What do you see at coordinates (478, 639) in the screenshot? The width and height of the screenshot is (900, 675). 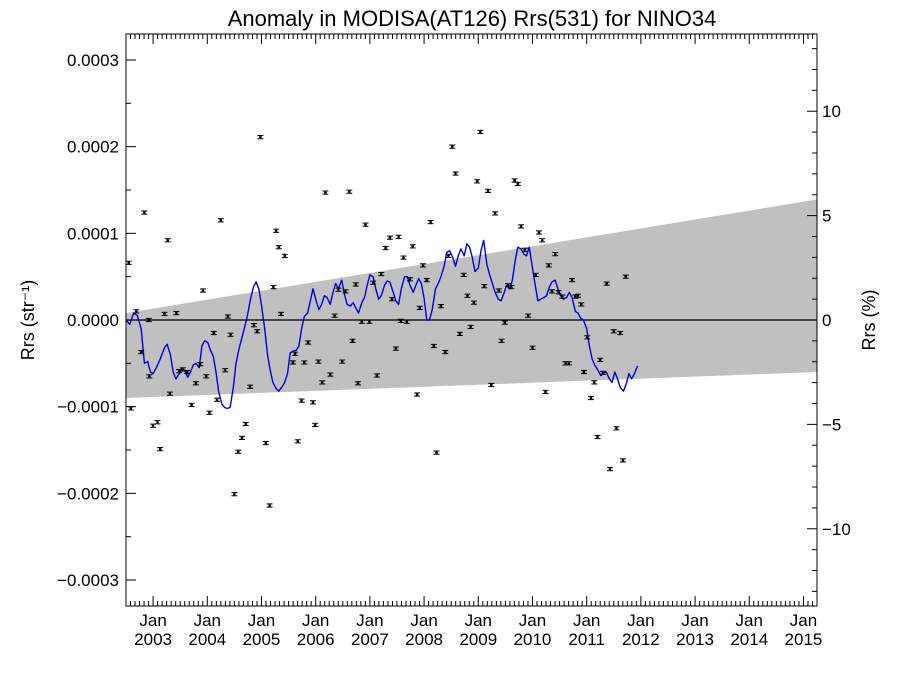 I see `x-tick-label-year: 2009` at bounding box center [478, 639].